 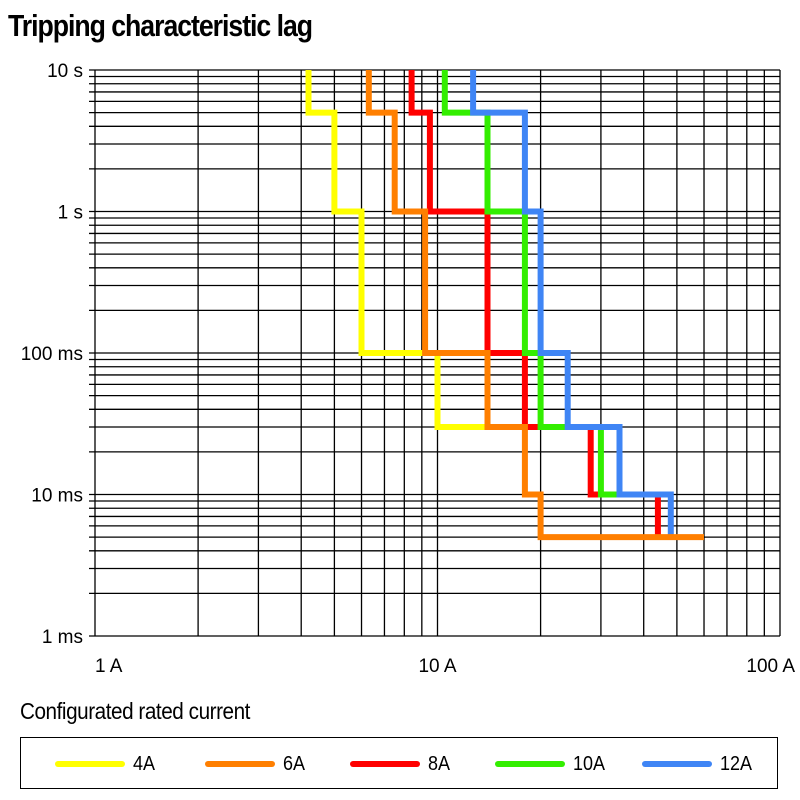 What do you see at coordinates (396, 250) in the screenshot?
I see `series-line-4A` at bounding box center [396, 250].